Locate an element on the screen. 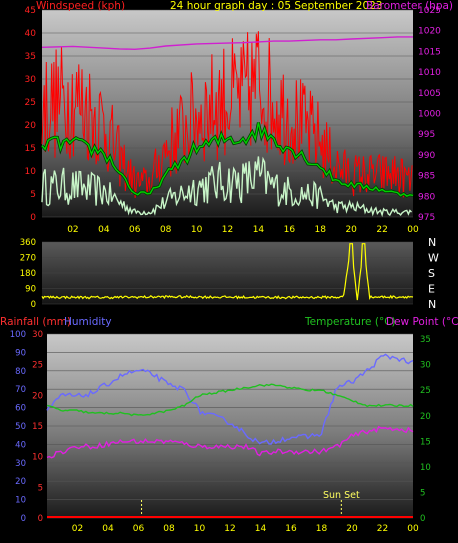  baro-tick-label: 985 is located at coordinates (426, 177).